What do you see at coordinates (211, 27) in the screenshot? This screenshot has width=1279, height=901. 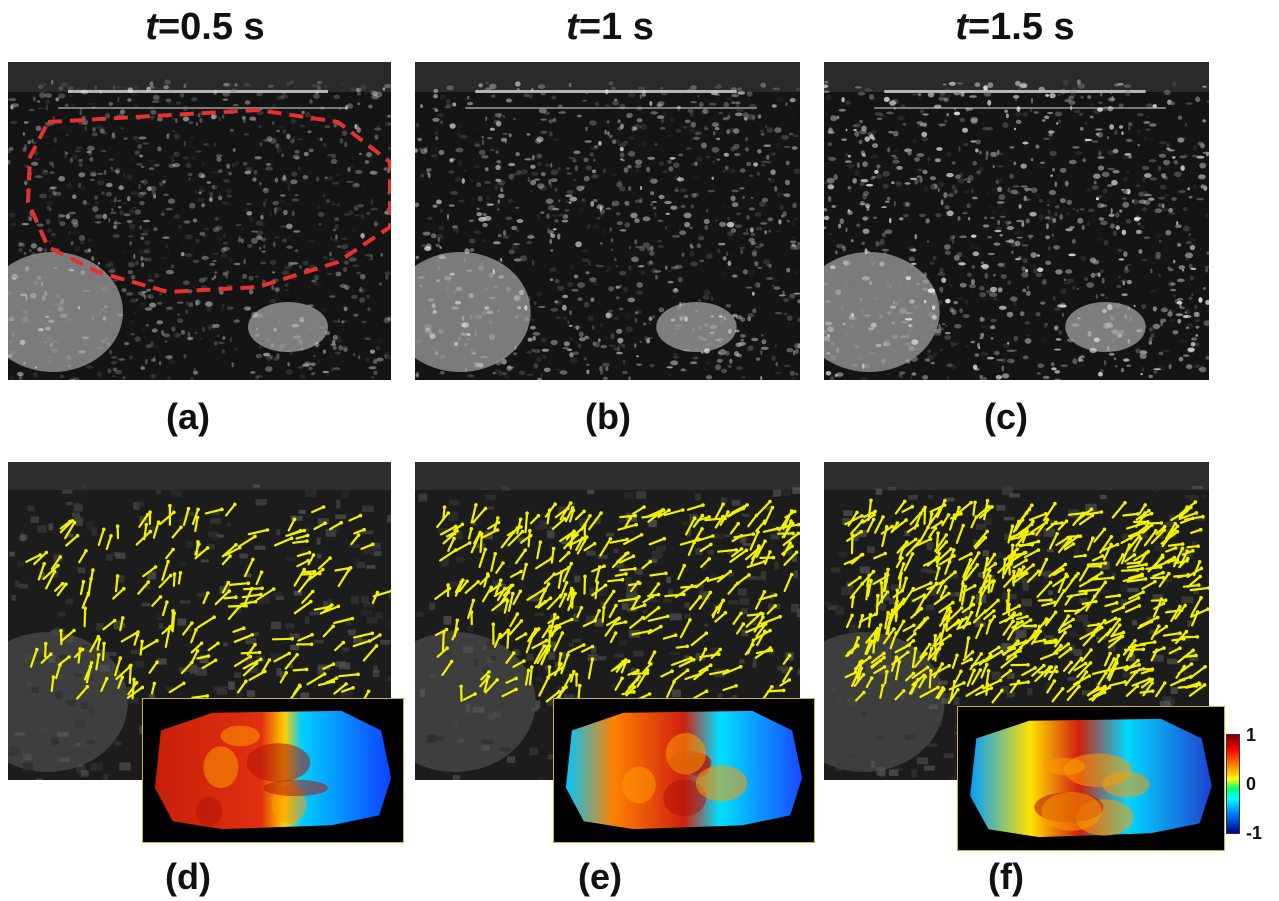 I see `title-time-value: =0.5 s` at bounding box center [211, 27].